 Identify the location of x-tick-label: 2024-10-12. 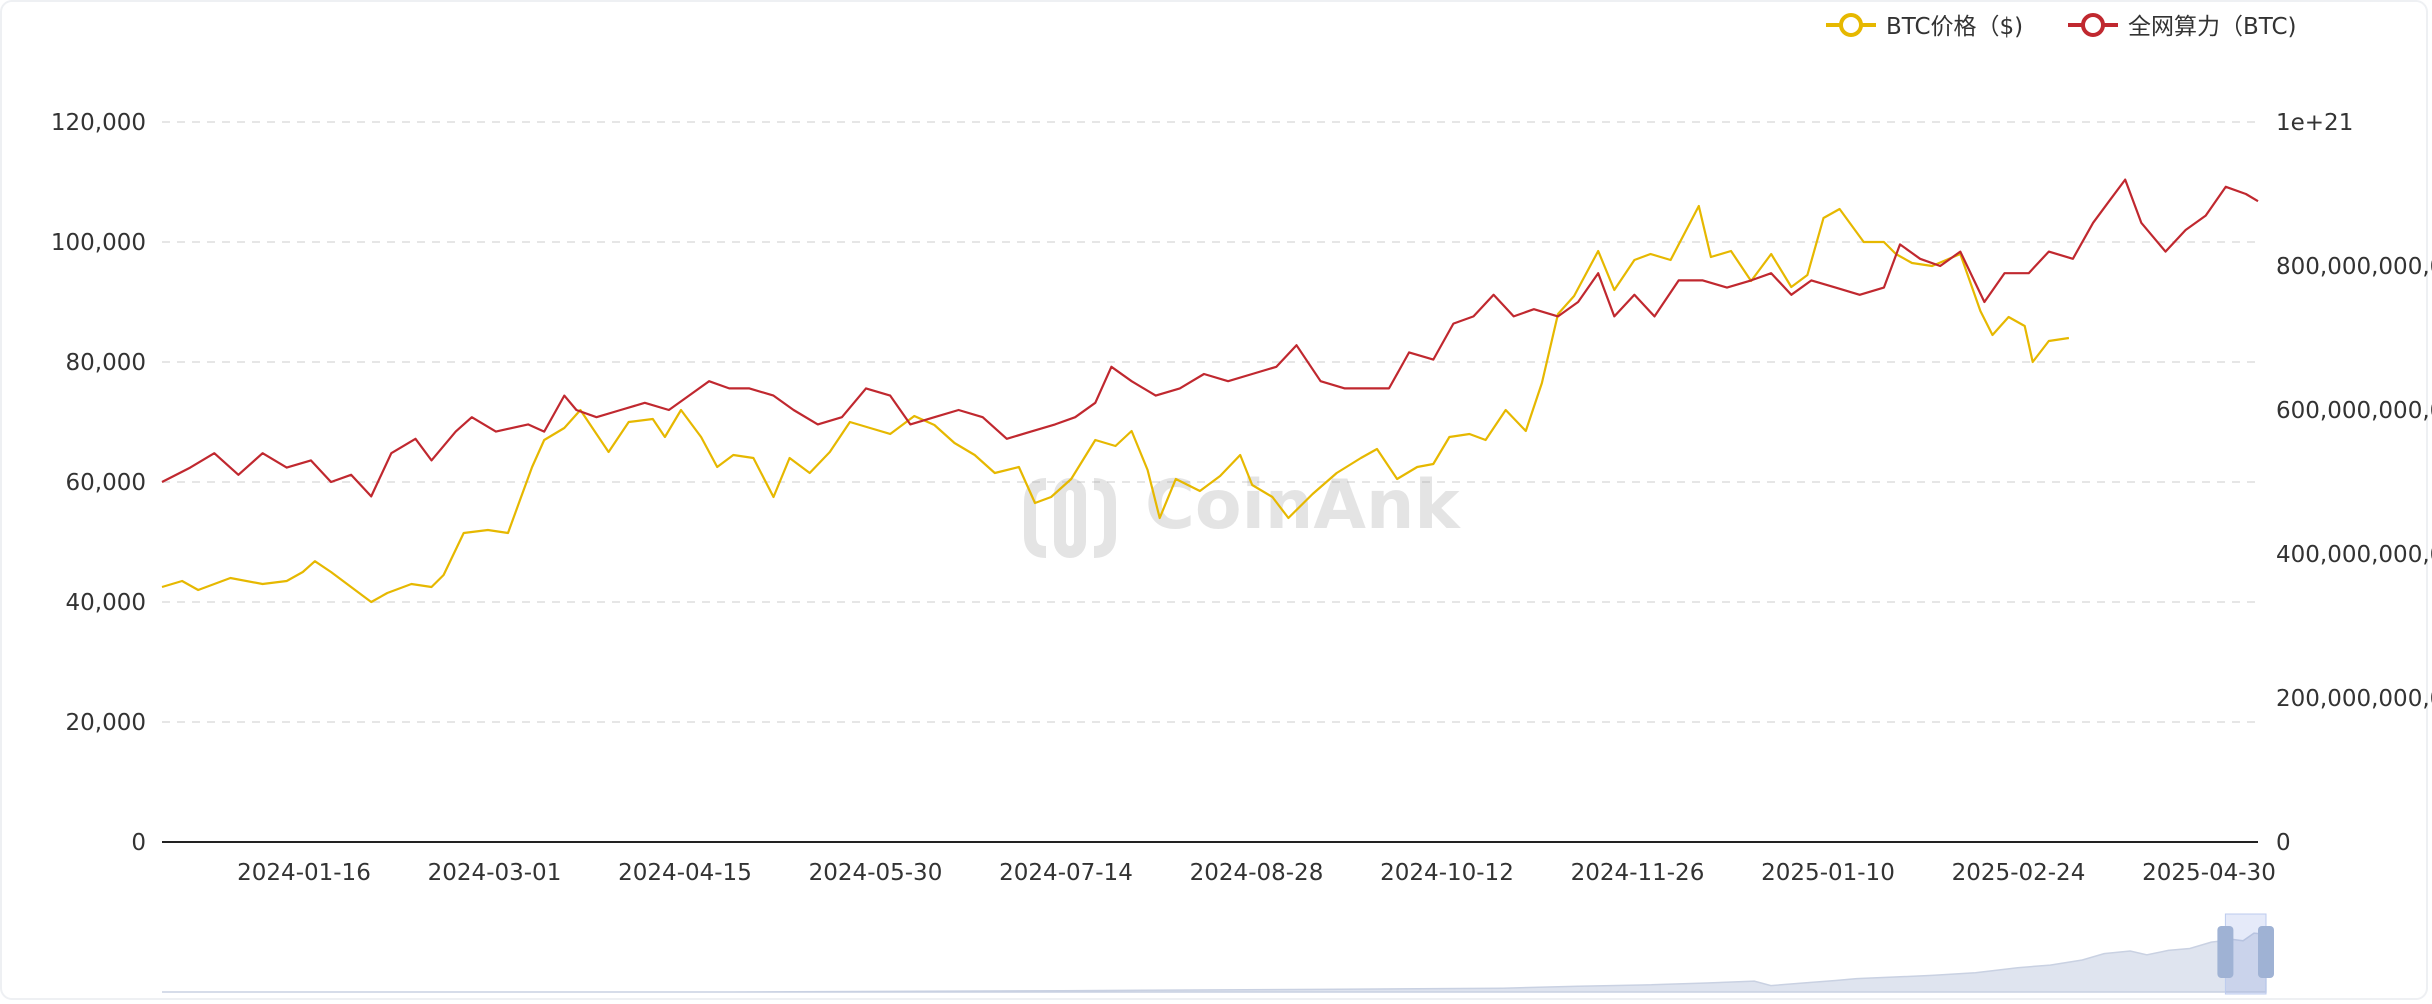
(1447, 873).